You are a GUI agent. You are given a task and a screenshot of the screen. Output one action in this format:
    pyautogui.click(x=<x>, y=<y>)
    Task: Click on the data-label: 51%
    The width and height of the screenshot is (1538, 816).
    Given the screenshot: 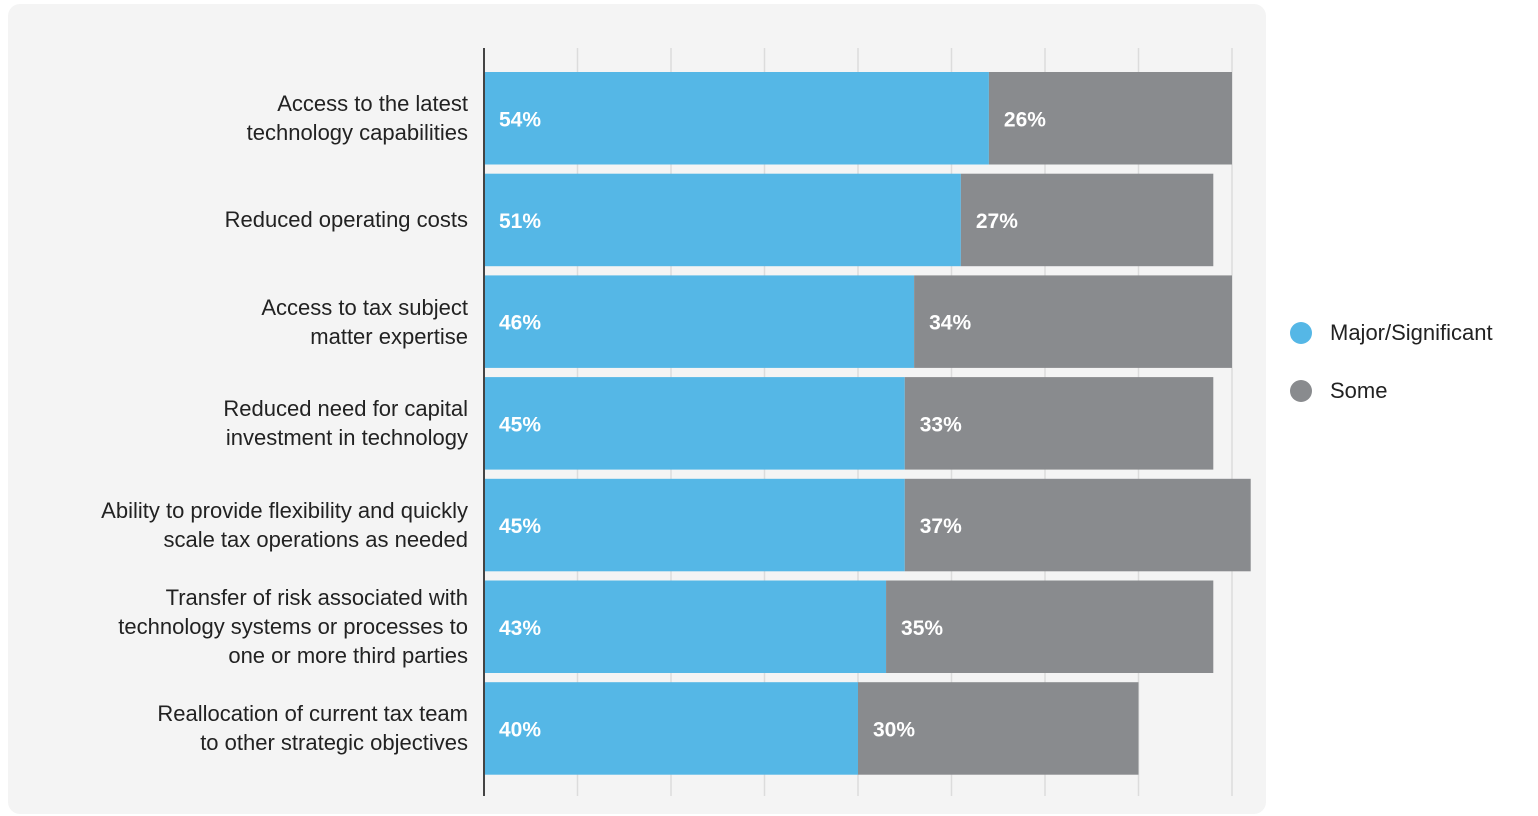 What is the action you would take?
    pyautogui.click(x=520, y=221)
    